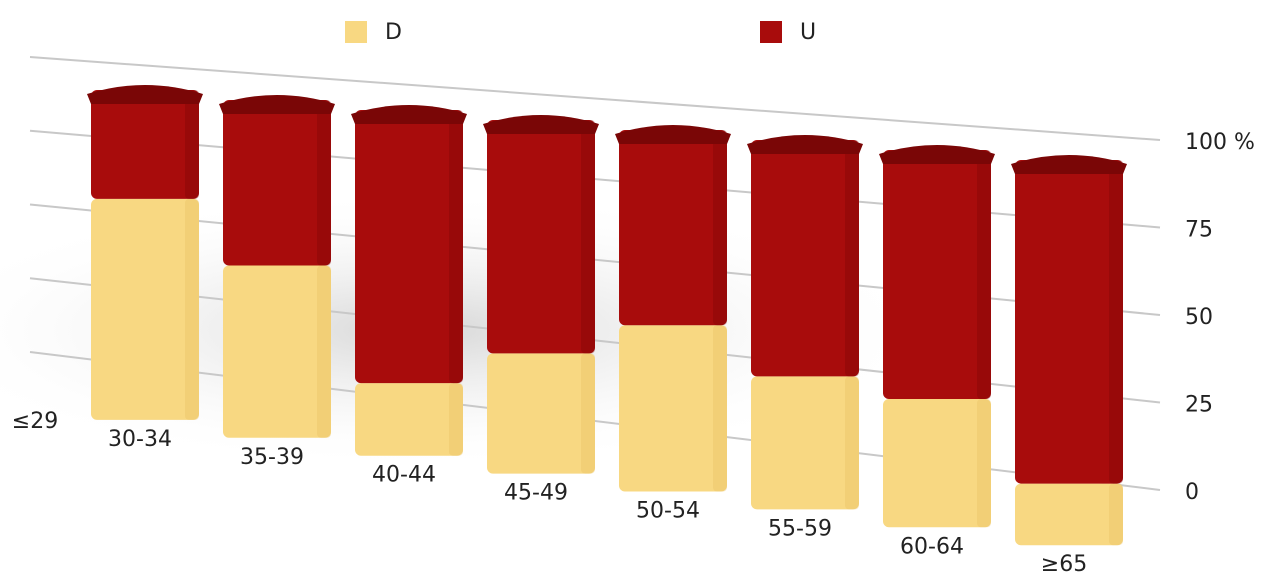 The image size is (1277, 577). Describe the element at coordinates (272, 457) in the screenshot. I see `x-tick-label: 35-39` at that location.